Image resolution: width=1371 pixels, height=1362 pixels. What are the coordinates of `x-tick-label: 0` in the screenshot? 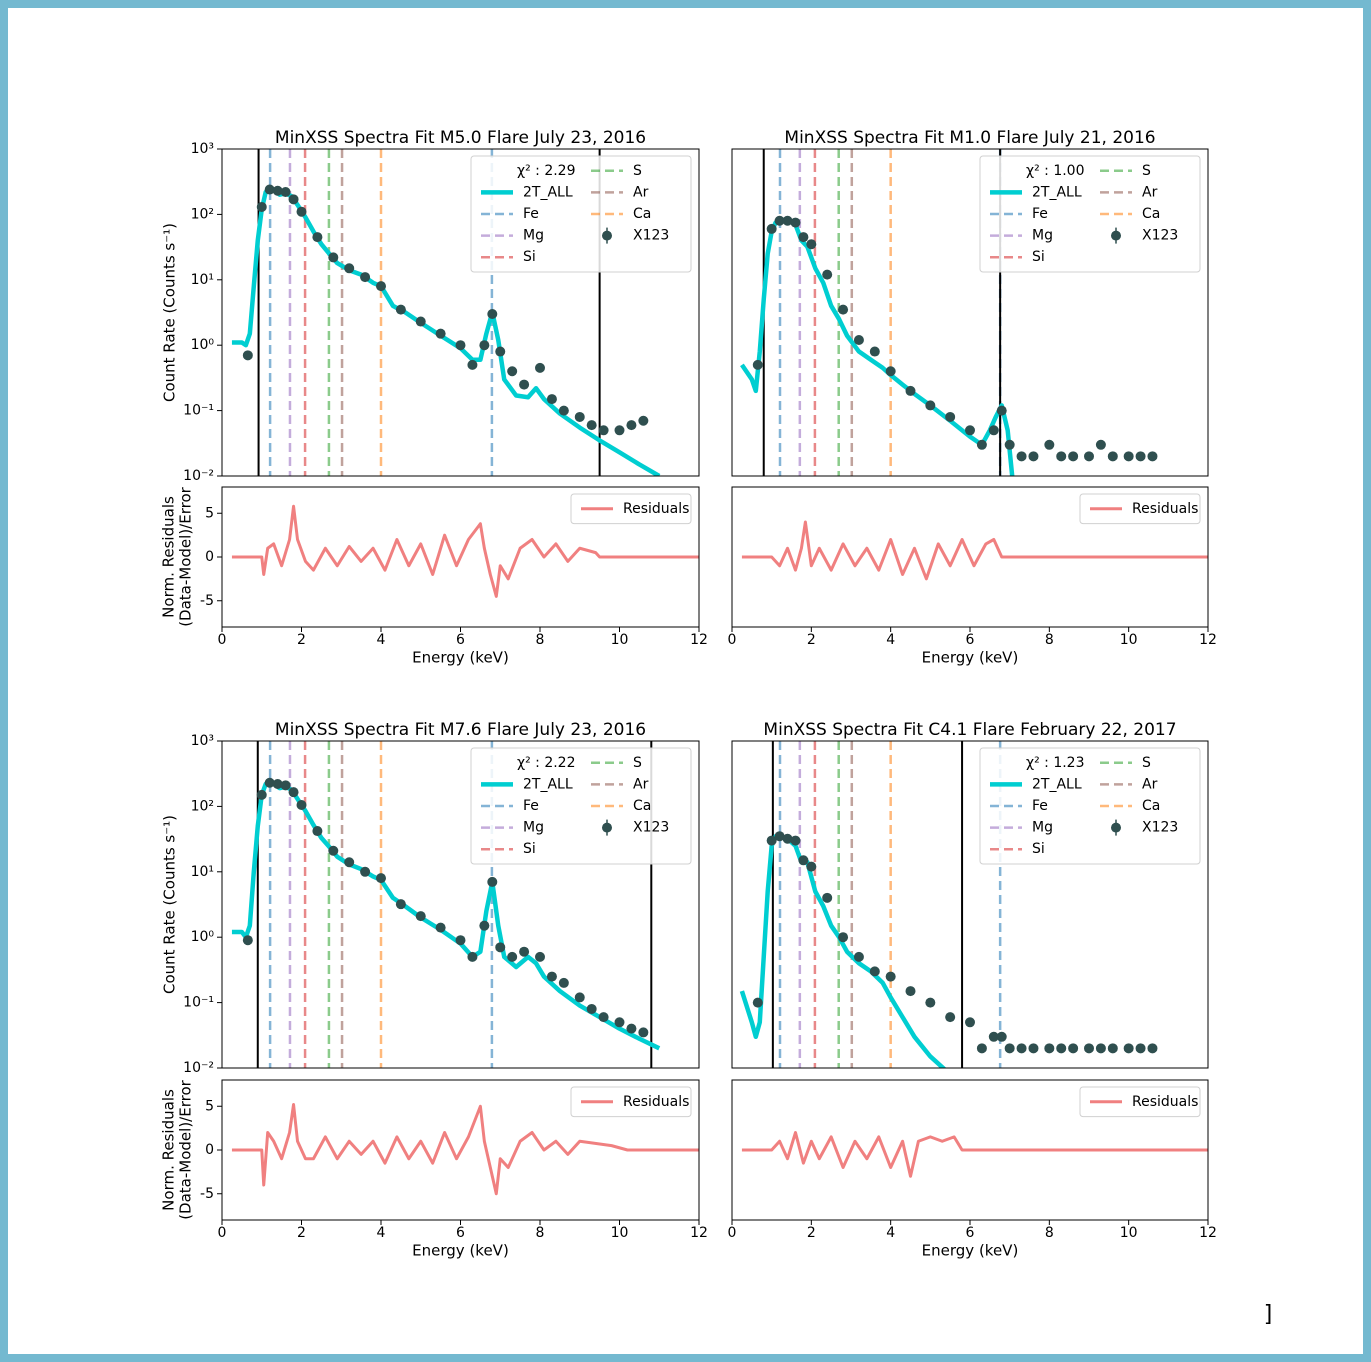 It's located at (222, 1233).